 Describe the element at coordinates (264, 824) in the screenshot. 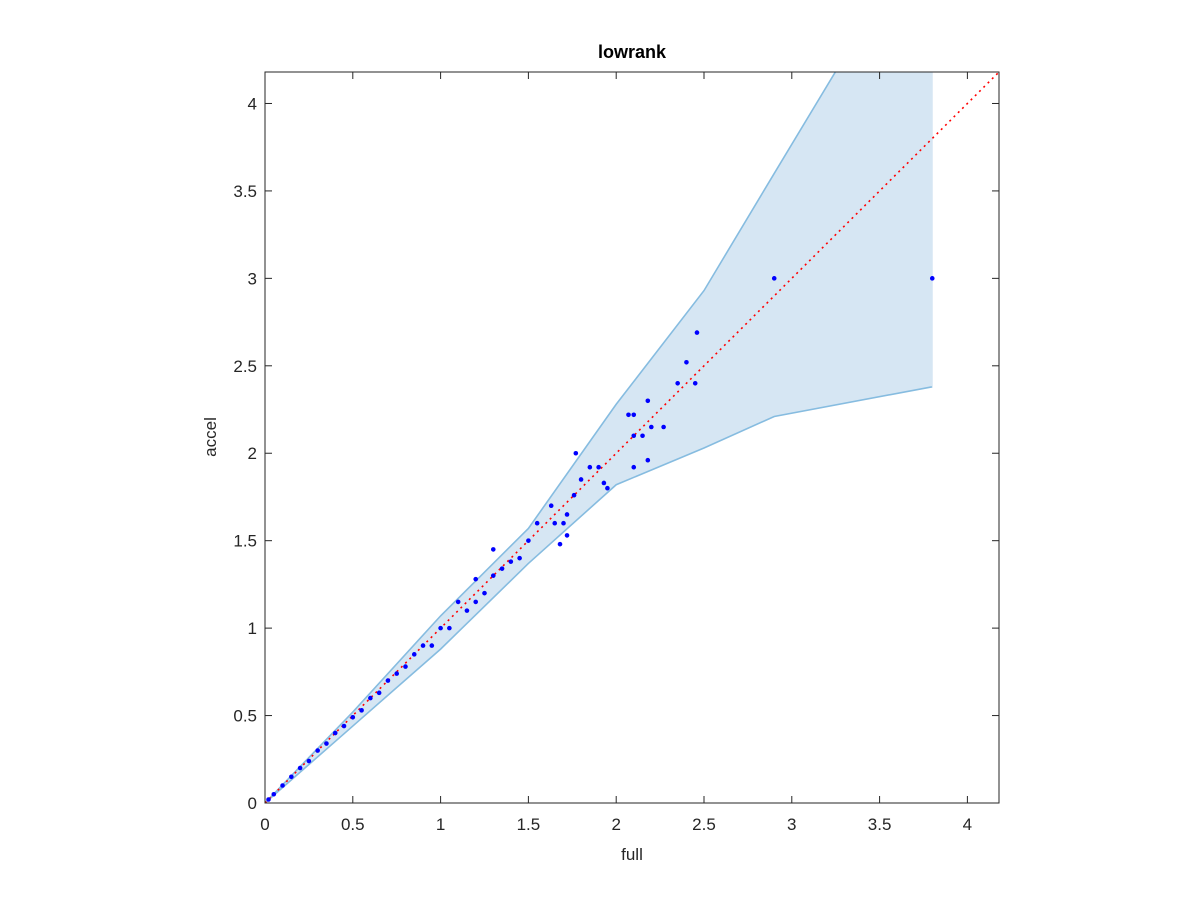

I see `x-tick-label: 0` at that location.